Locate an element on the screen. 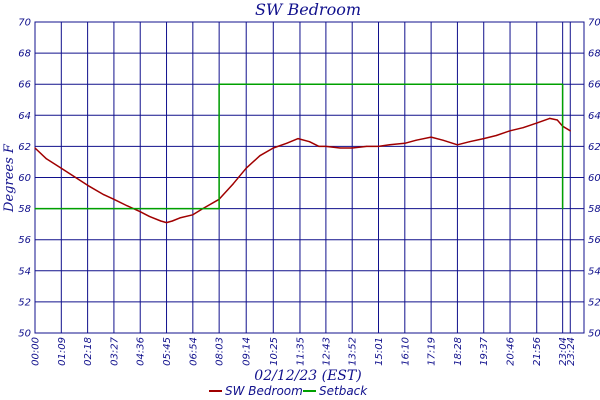 The width and height of the screenshot is (600, 400). y-tick-label-right: 58 is located at coordinates (594, 209).